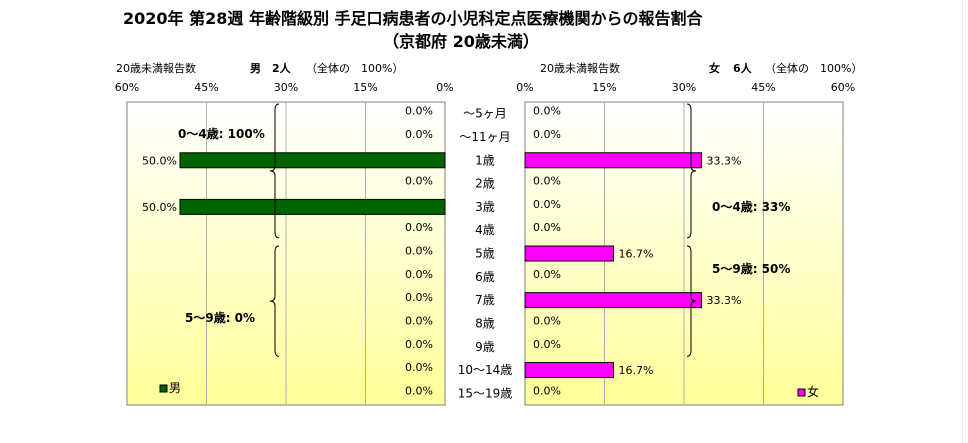 This screenshot has width=968, height=443. Describe the element at coordinates (751, 268) in the screenshot. I see `right-annotation-5-9: 5～9歳: 50%` at that location.